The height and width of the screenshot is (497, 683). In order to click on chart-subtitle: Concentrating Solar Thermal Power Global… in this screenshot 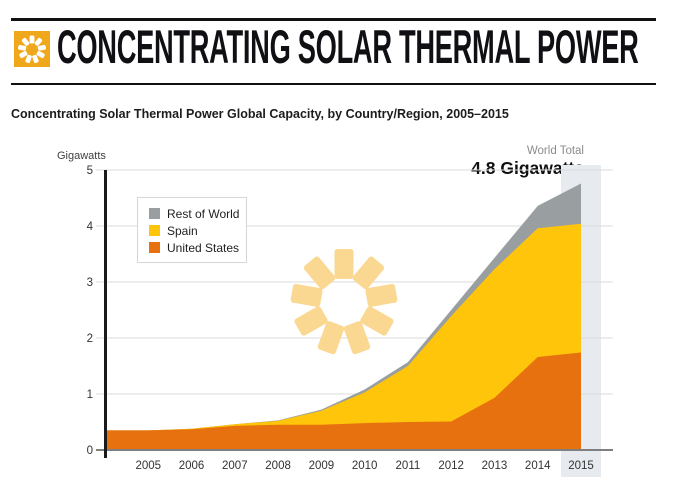, I will do `click(260, 114)`.